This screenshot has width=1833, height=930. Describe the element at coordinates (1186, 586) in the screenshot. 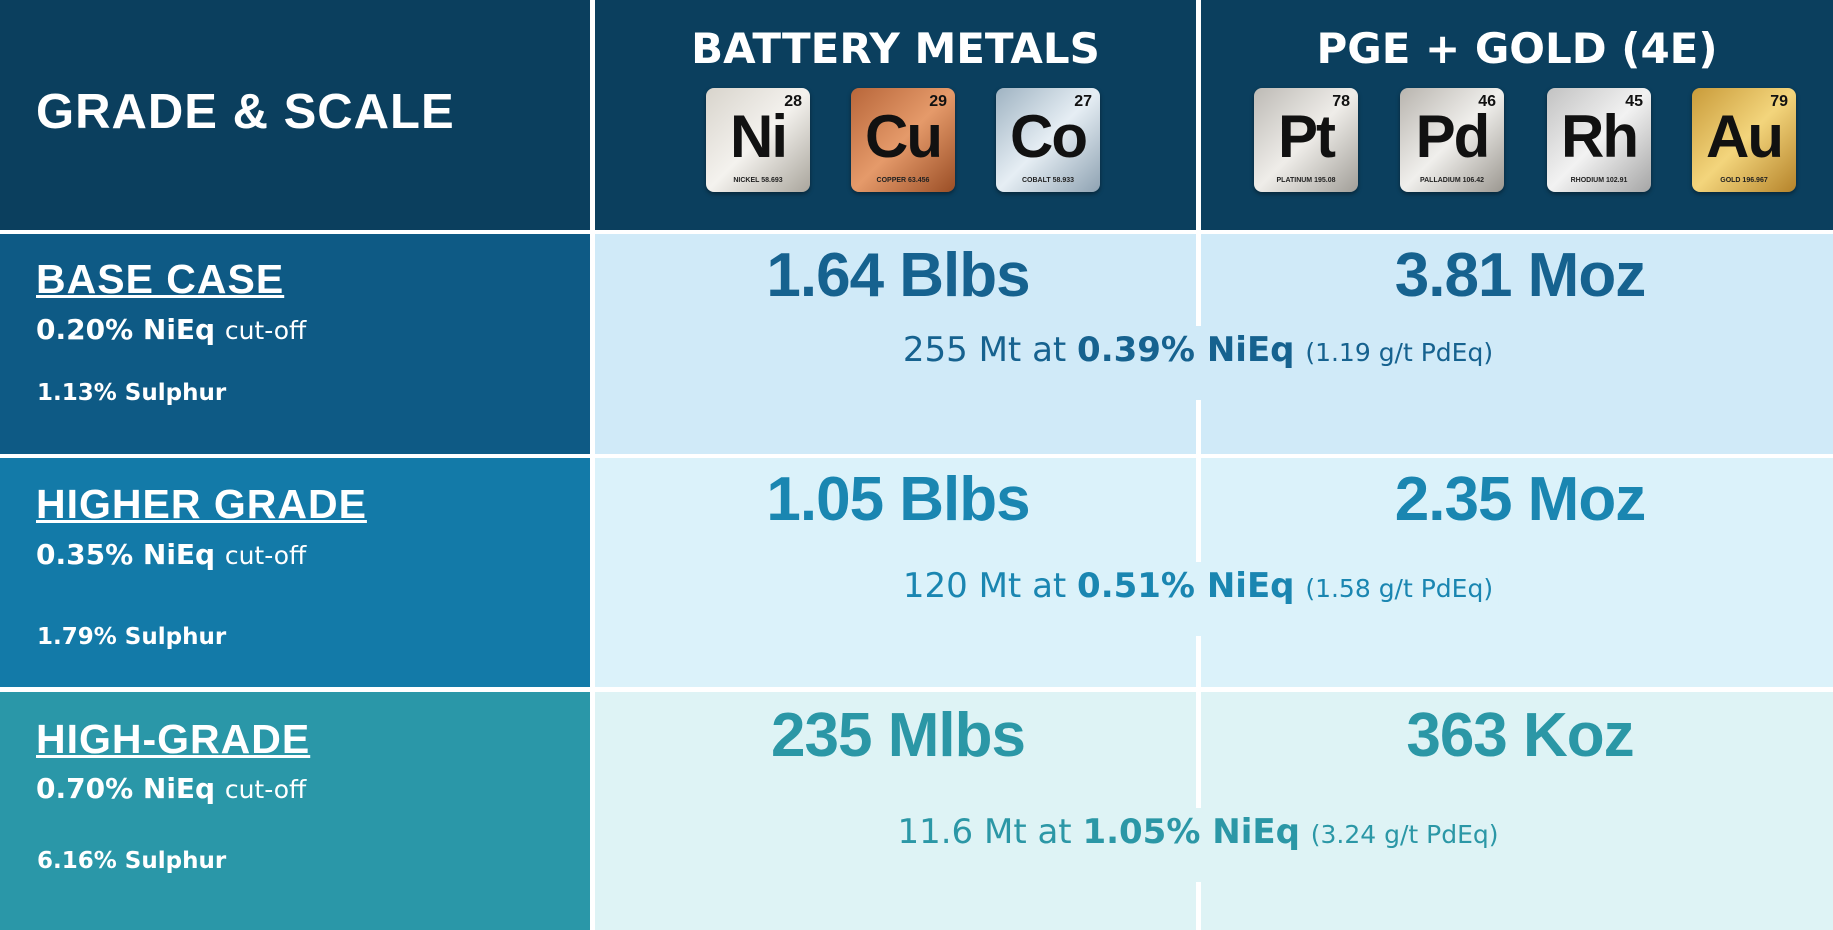

I see `grade: 0.51% NiEq` at that location.